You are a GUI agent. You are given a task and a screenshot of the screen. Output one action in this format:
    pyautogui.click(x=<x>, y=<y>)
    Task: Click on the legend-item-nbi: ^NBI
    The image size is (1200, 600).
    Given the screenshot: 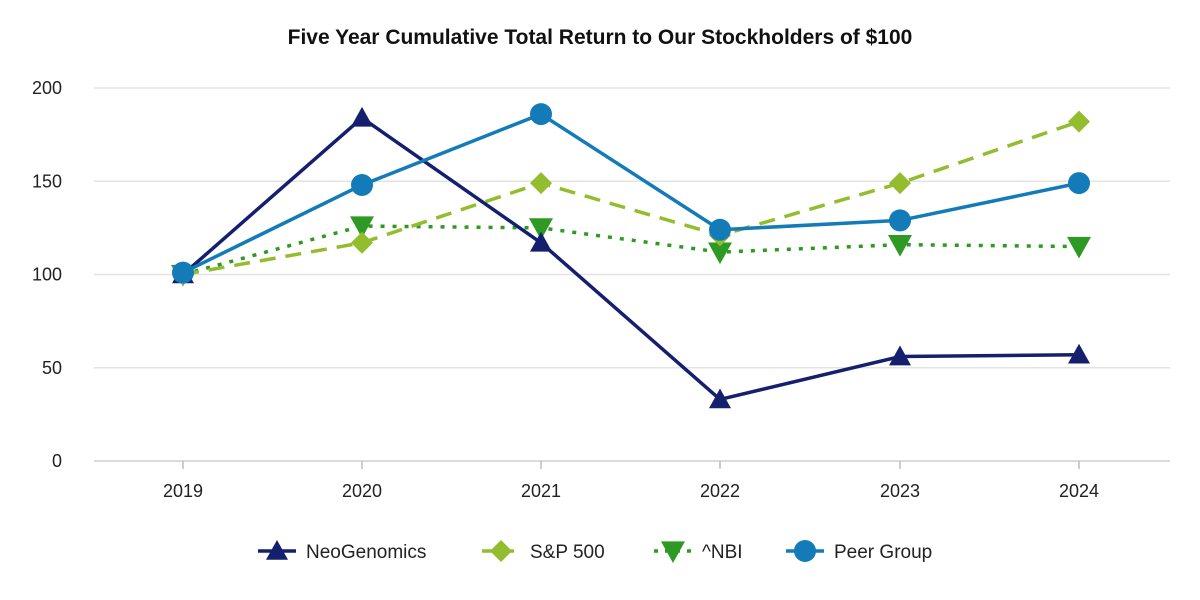 What is the action you would take?
    pyautogui.click(x=698, y=552)
    